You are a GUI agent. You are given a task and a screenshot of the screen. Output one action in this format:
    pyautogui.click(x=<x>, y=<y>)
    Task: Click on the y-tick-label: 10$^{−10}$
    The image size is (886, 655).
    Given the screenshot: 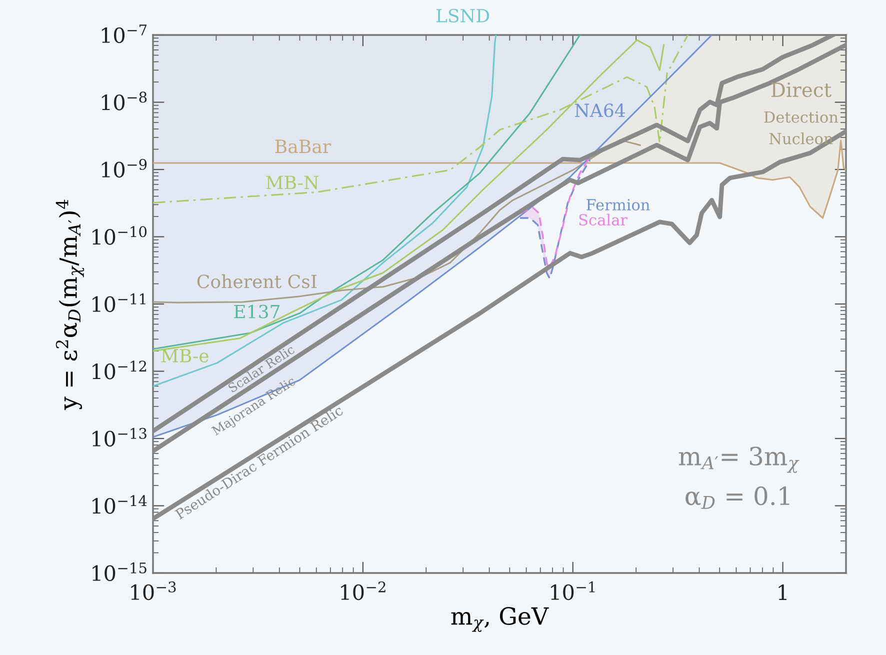 What is the action you would take?
    pyautogui.click(x=119, y=235)
    